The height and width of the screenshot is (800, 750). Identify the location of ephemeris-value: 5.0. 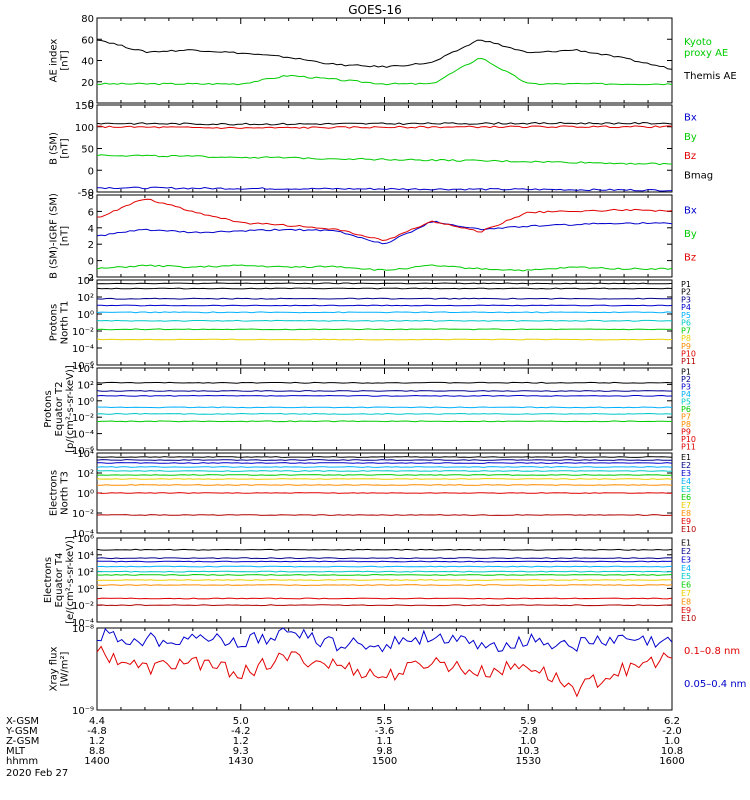
(241, 721).